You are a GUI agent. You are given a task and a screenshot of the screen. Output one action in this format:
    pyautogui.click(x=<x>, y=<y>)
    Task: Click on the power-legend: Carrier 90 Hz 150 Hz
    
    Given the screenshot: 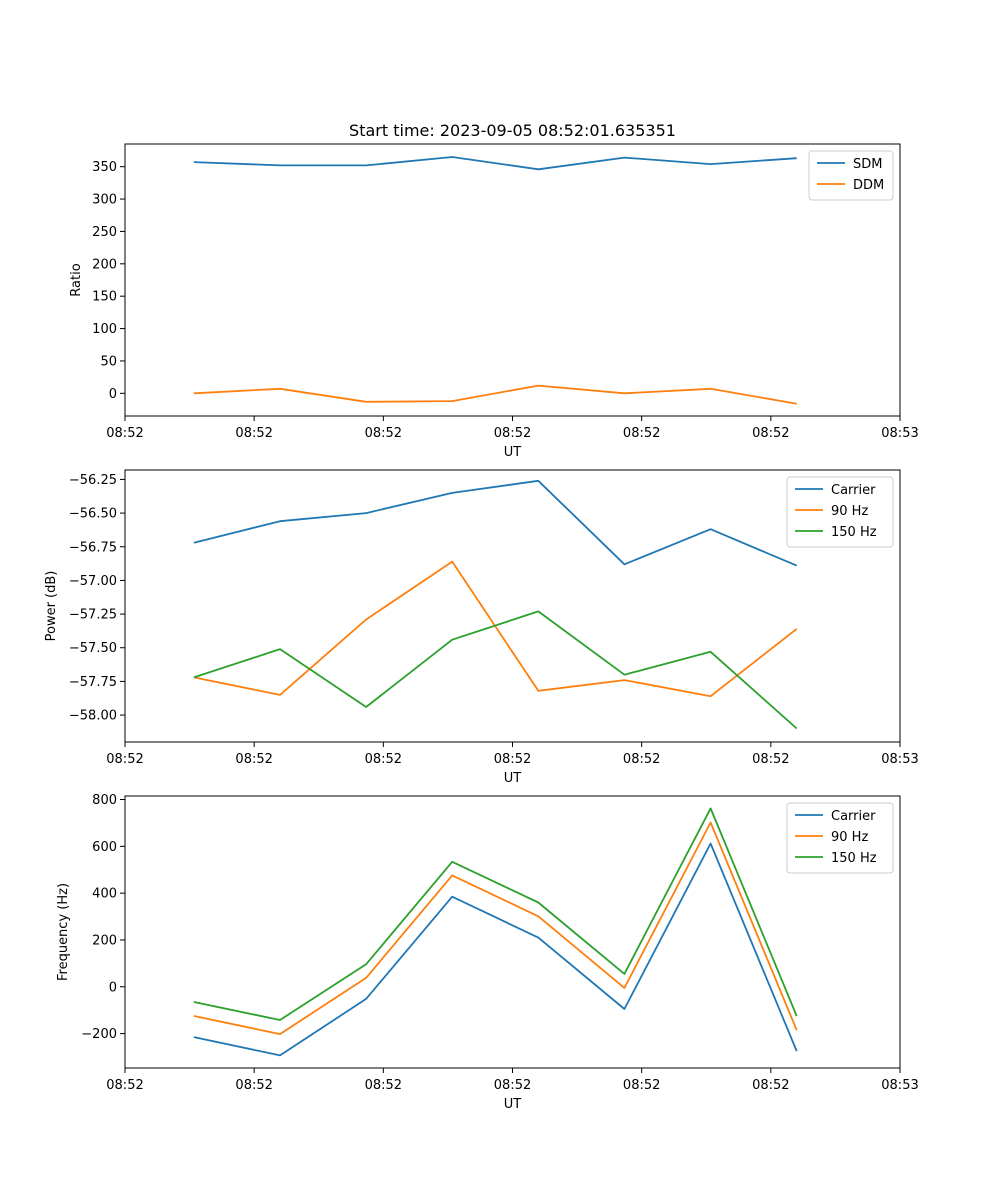 What is the action you would take?
    pyautogui.click(x=840, y=512)
    